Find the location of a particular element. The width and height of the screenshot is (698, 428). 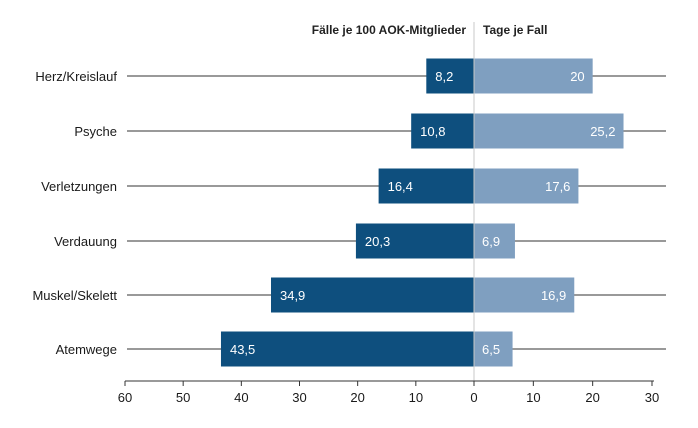

category-label: Verdauung is located at coordinates (85, 241).